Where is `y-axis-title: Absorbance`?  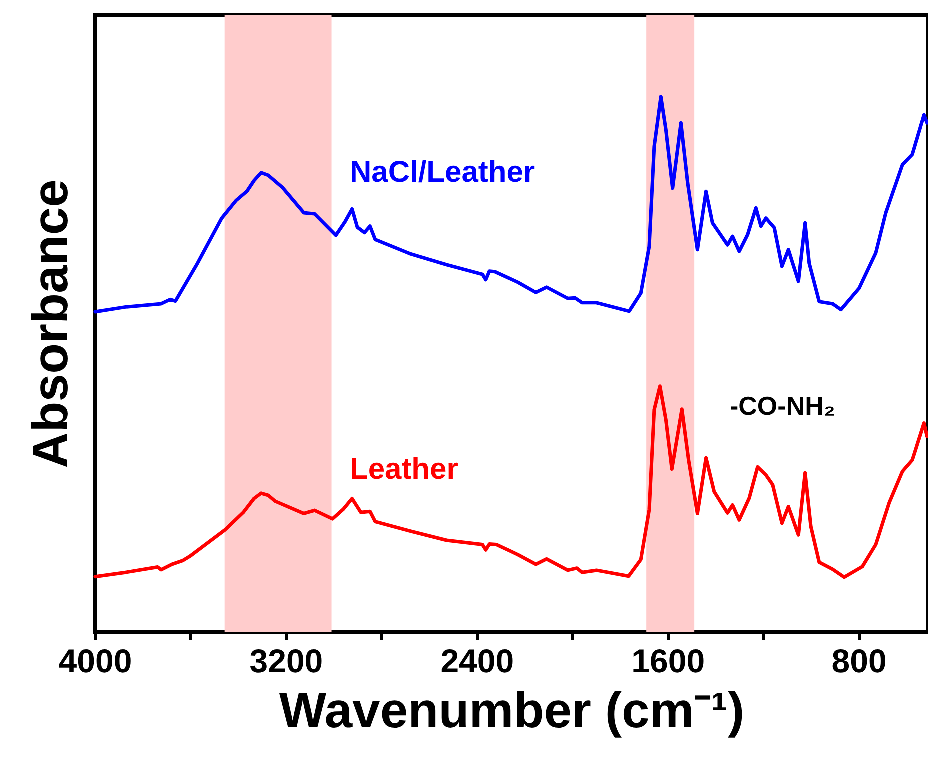
y-axis-title: Absorbance is located at coordinates (50, 324).